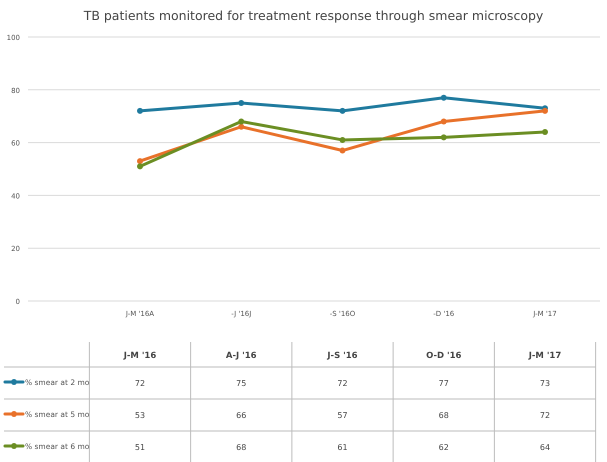  What do you see at coordinates (545, 447) in the screenshot?
I see `data-label: 64` at bounding box center [545, 447].